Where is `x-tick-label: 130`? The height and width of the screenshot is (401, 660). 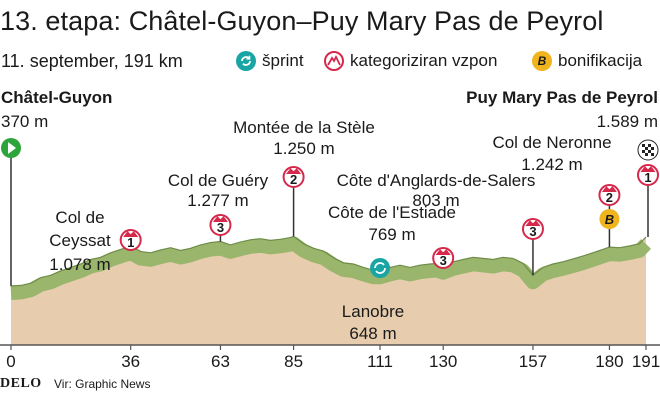
x-tick-label: 130 is located at coordinates (443, 361).